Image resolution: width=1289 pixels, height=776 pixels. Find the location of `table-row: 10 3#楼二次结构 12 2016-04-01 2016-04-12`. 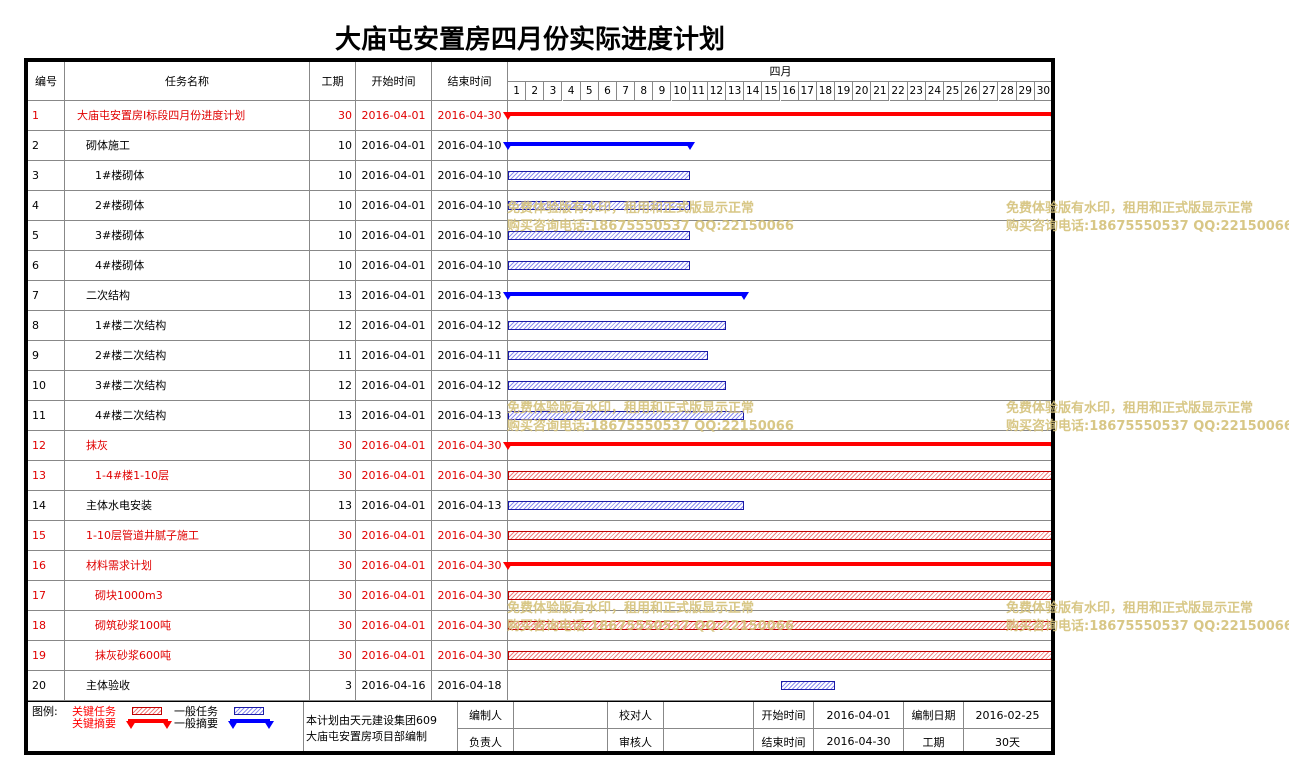

table-row: 10 3#楼二次结构 12 2016-04-01 2016-04-12 is located at coordinates (539, 386).